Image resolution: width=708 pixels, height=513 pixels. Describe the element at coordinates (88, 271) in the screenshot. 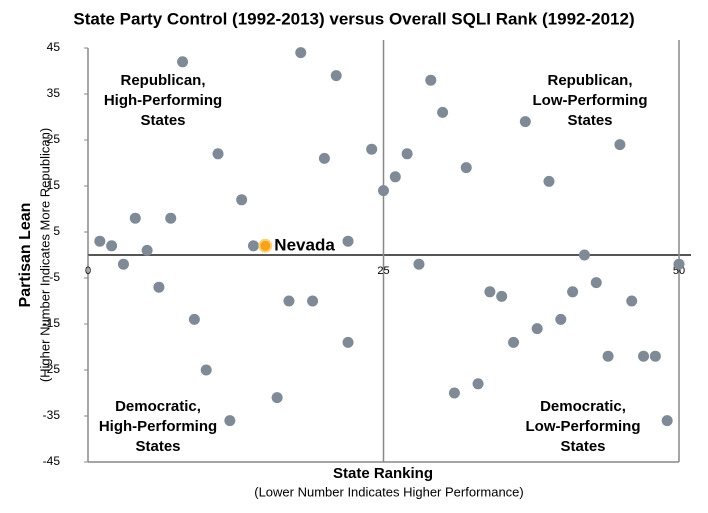

I see `x-tick-label: 0` at that location.